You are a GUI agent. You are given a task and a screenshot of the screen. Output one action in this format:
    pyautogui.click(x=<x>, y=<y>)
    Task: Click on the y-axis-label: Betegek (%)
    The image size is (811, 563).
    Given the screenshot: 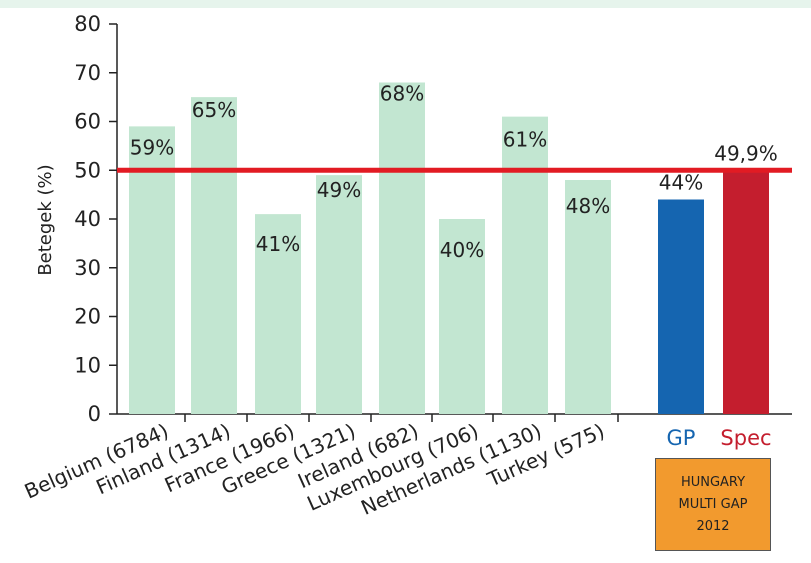 What is the action you would take?
    pyautogui.click(x=45, y=219)
    